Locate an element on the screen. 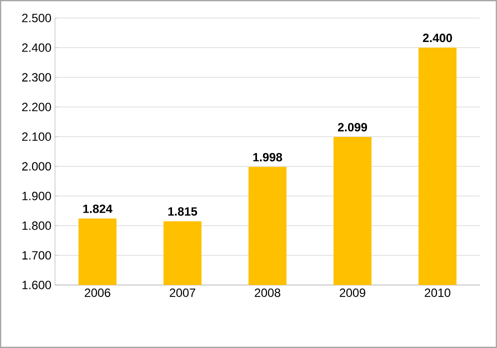 The height and width of the screenshot is (348, 497). y-tick-label: 1.800 is located at coordinates (37, 225).